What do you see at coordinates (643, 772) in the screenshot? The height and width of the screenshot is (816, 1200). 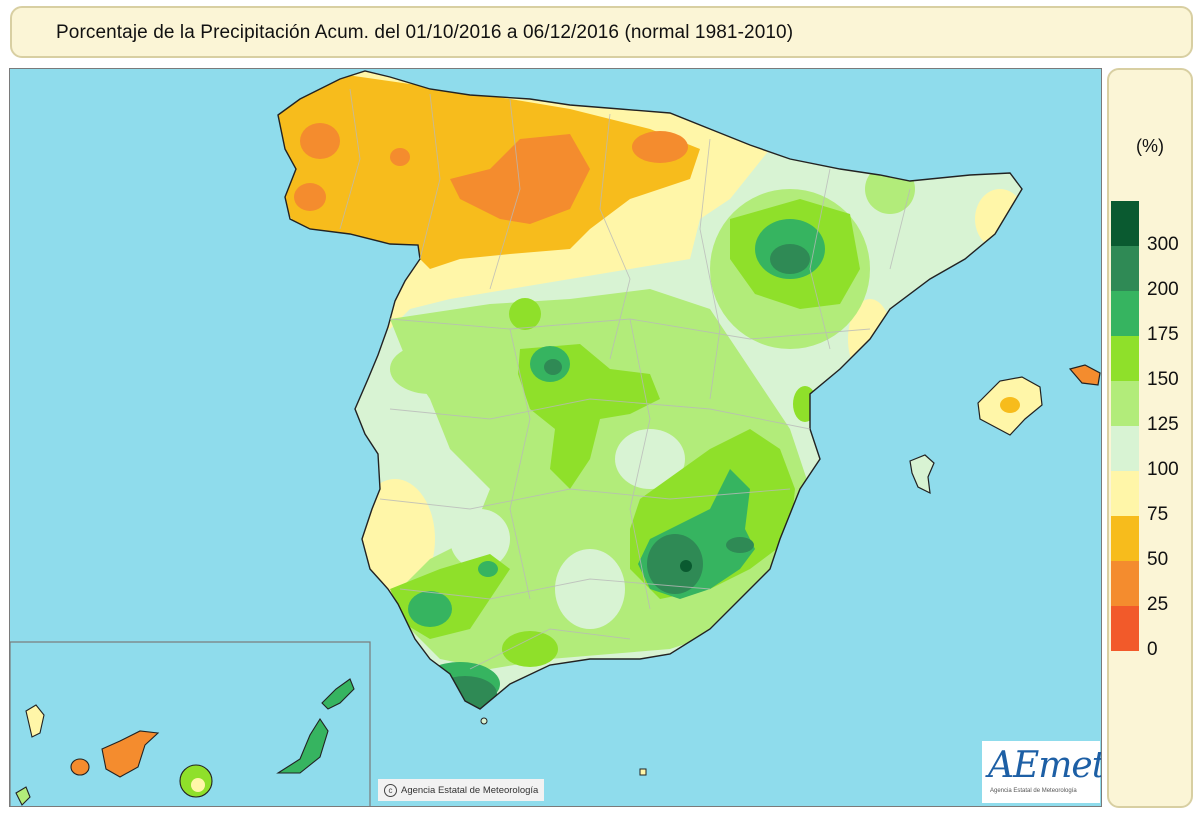 I see `alboran-island` at bounding box center [643, 772].